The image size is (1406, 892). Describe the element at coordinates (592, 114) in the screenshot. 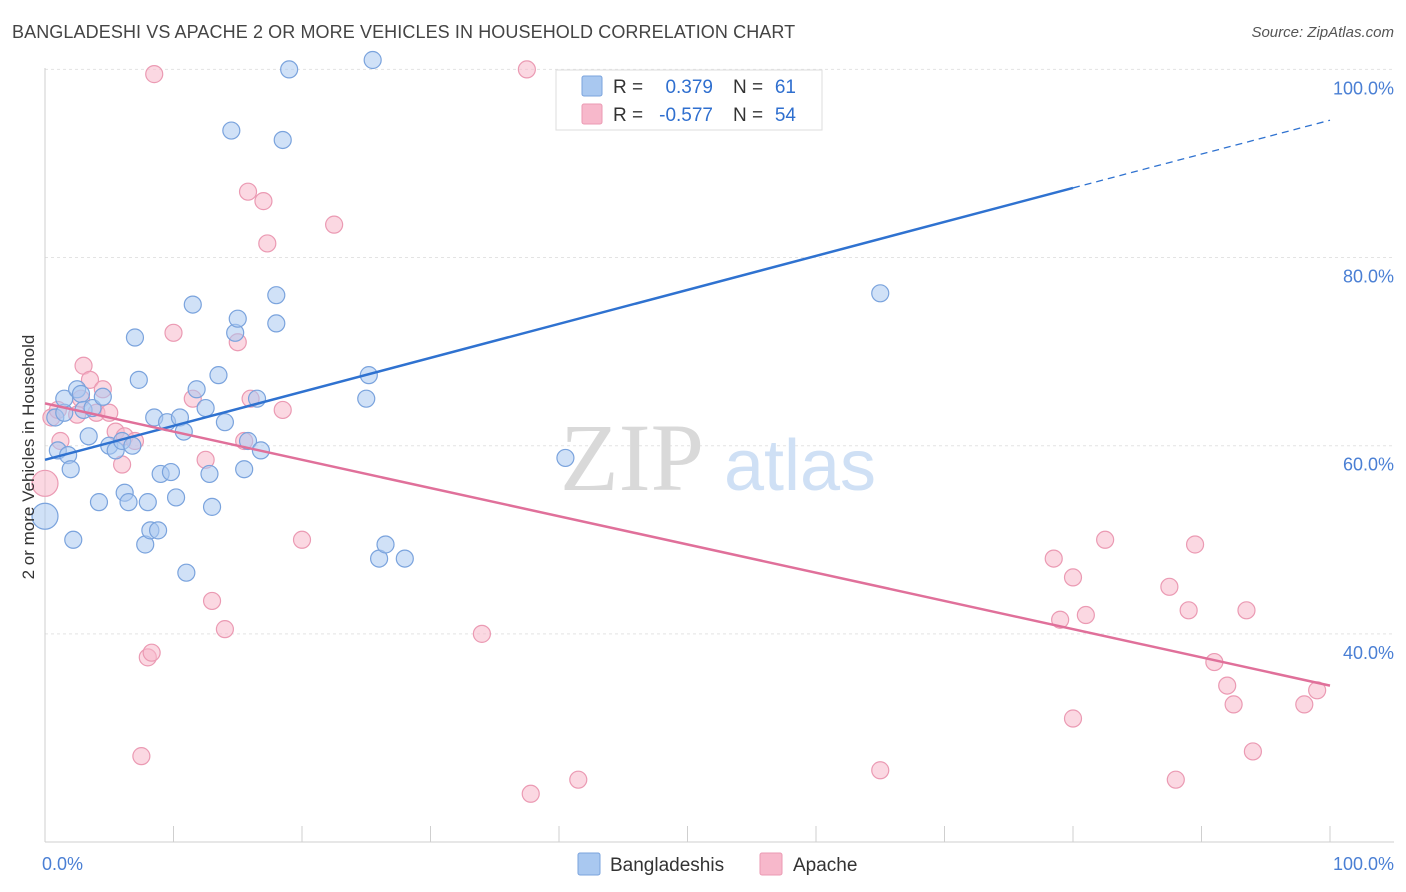

I see `legend-swatch-apache` at that location.